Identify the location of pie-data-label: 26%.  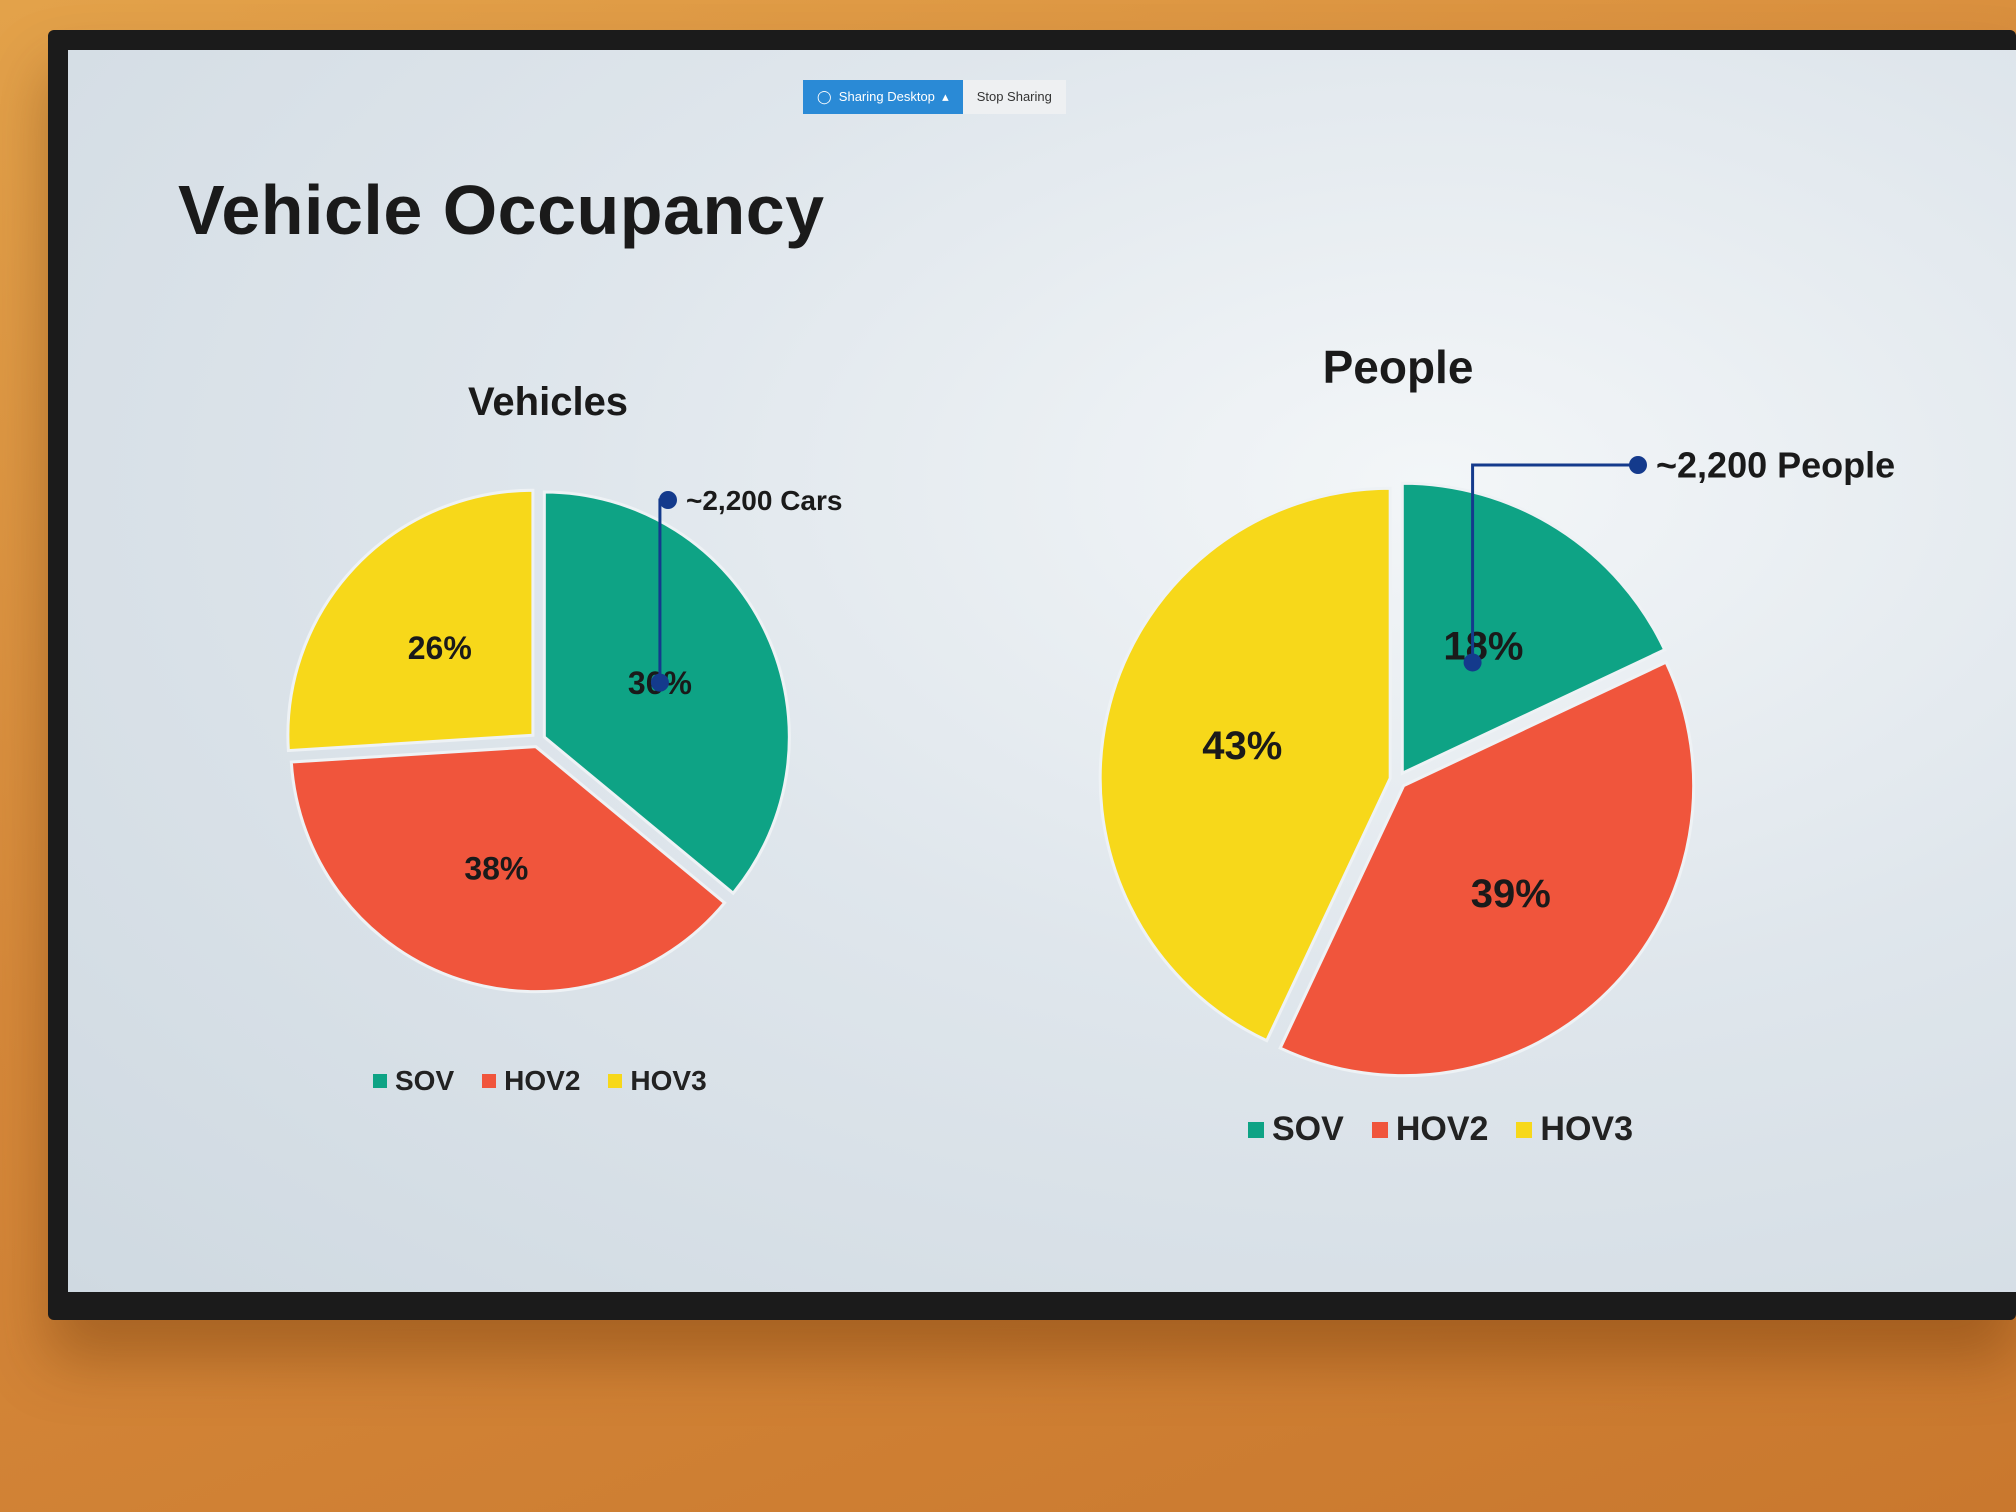
(440, 648).